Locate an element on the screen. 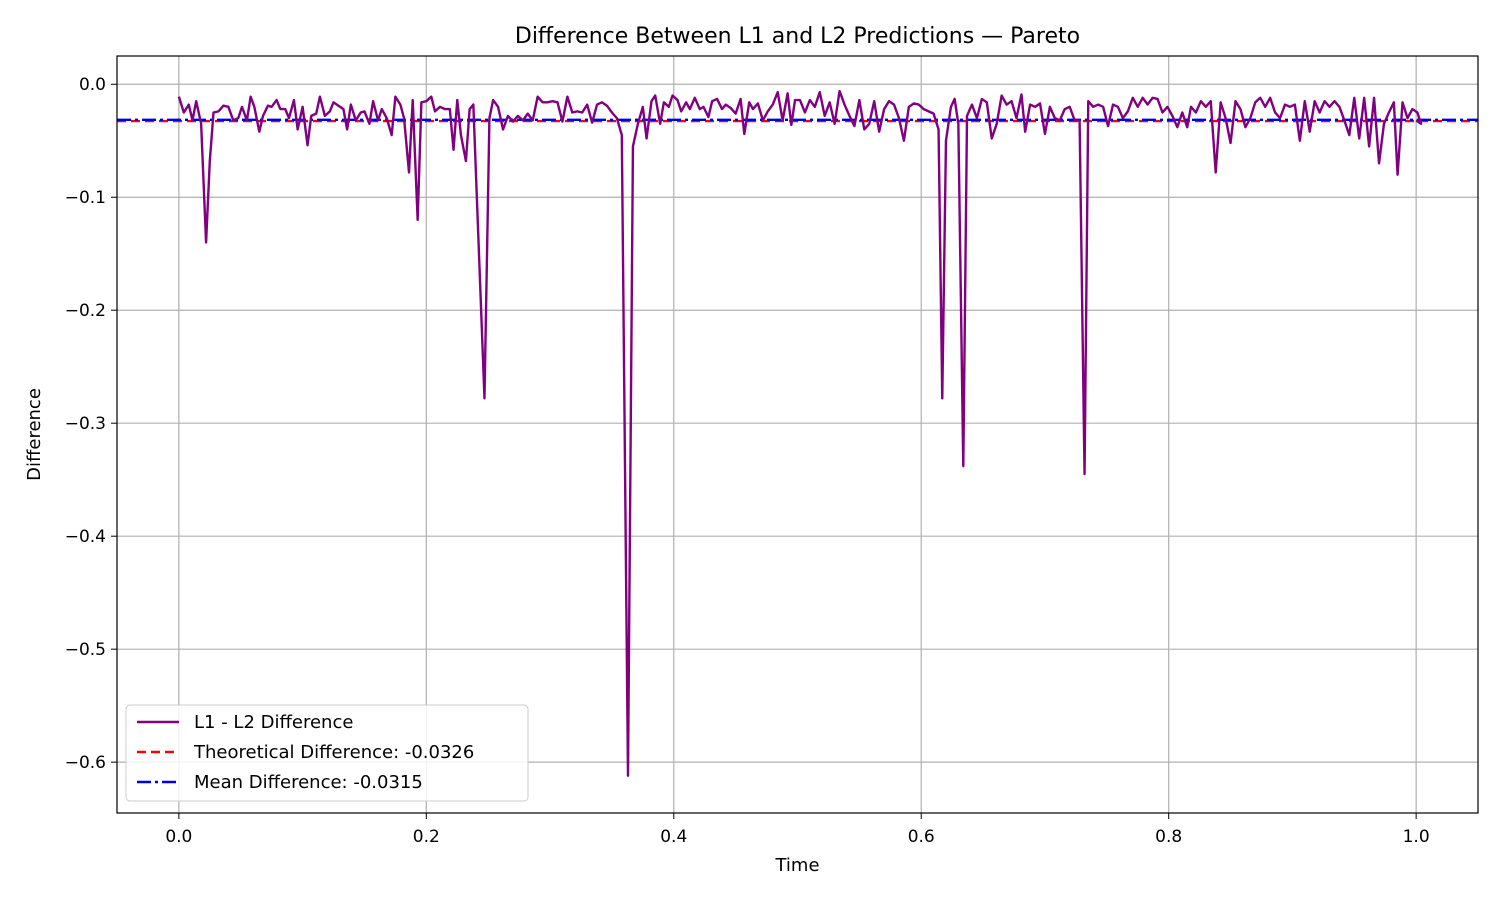  legend-box is located at coordinates (327, 753).